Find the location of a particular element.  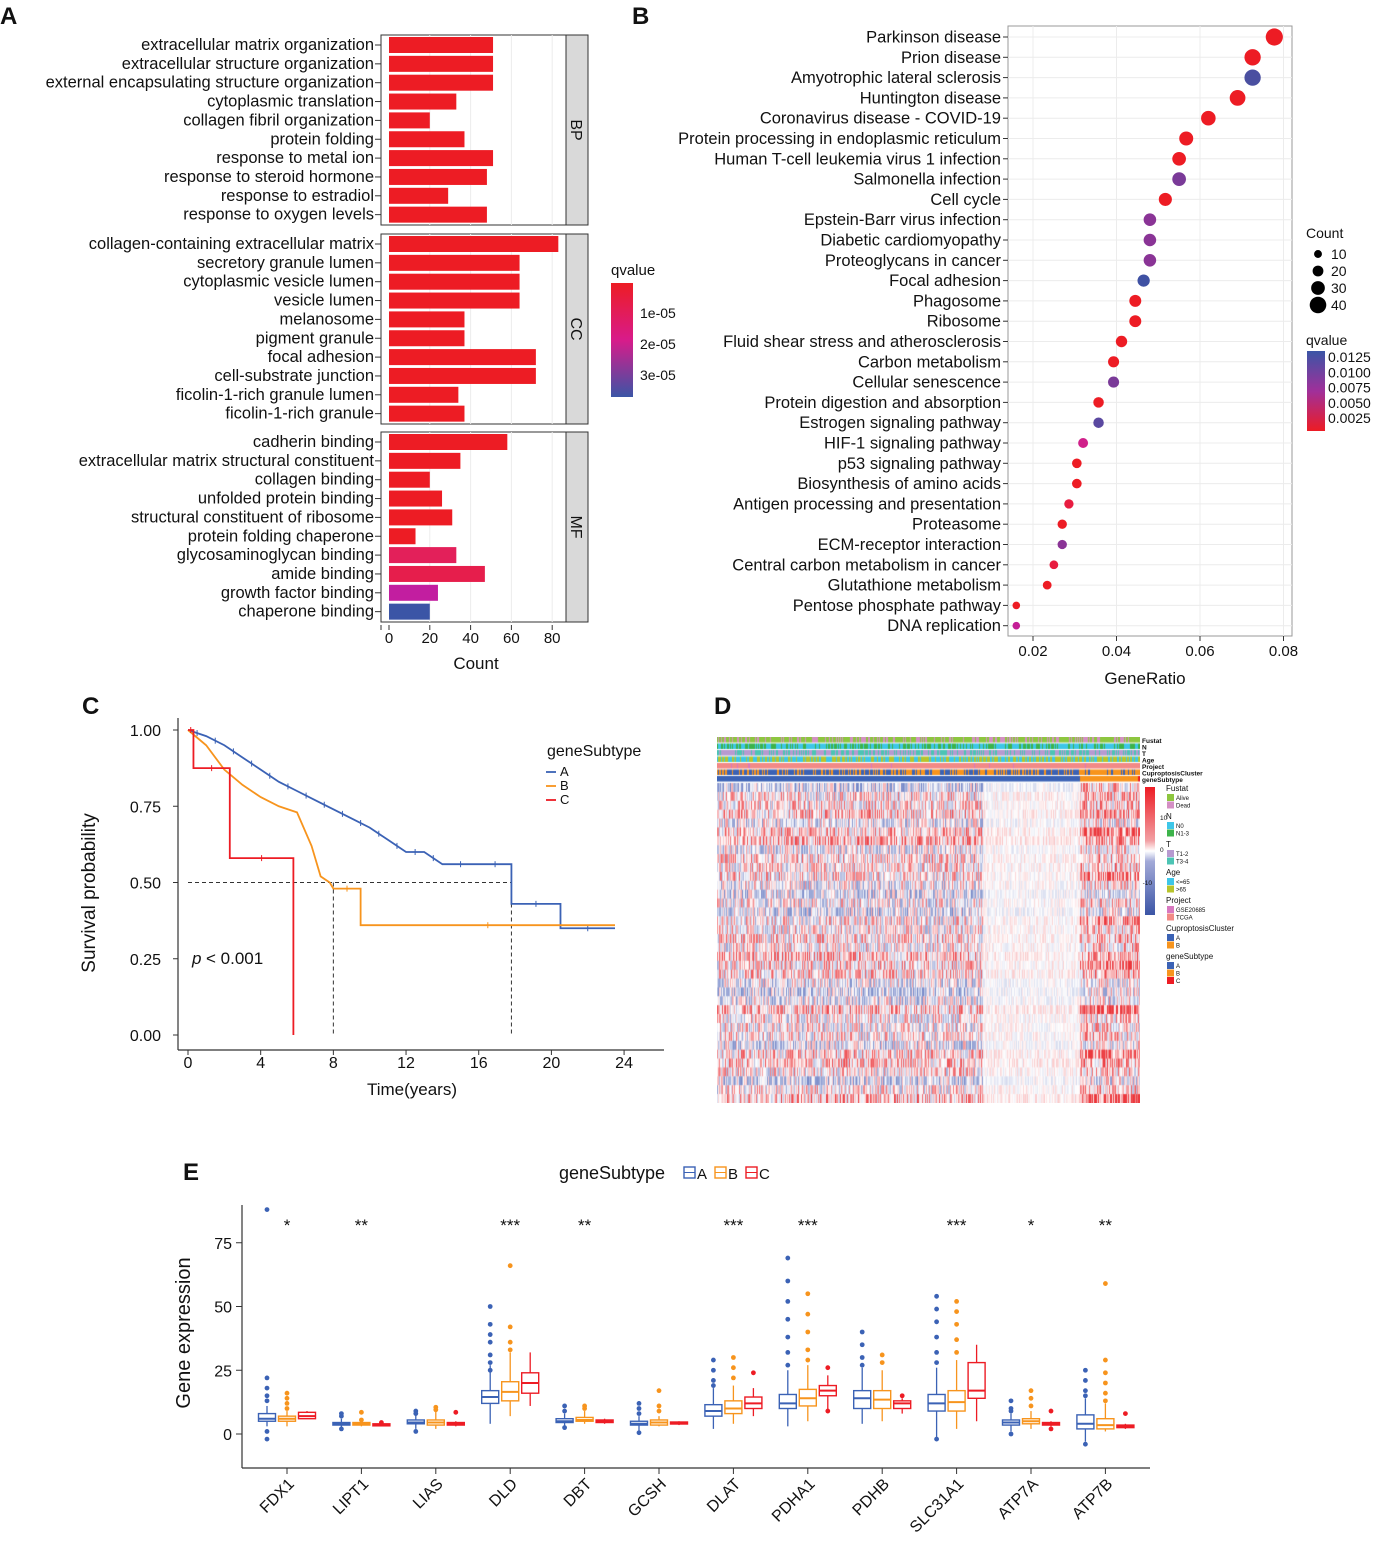

category-label: growth factor binding is located at coordinates (297, 593).